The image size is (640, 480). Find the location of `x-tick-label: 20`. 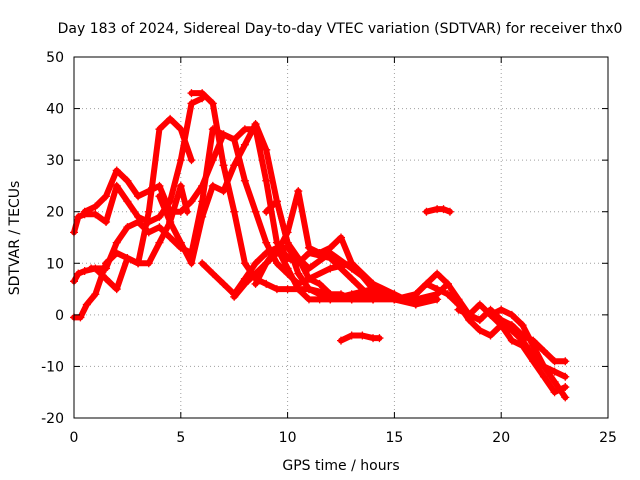

x-tick-label: 20 is located at coordinates (501, 438).